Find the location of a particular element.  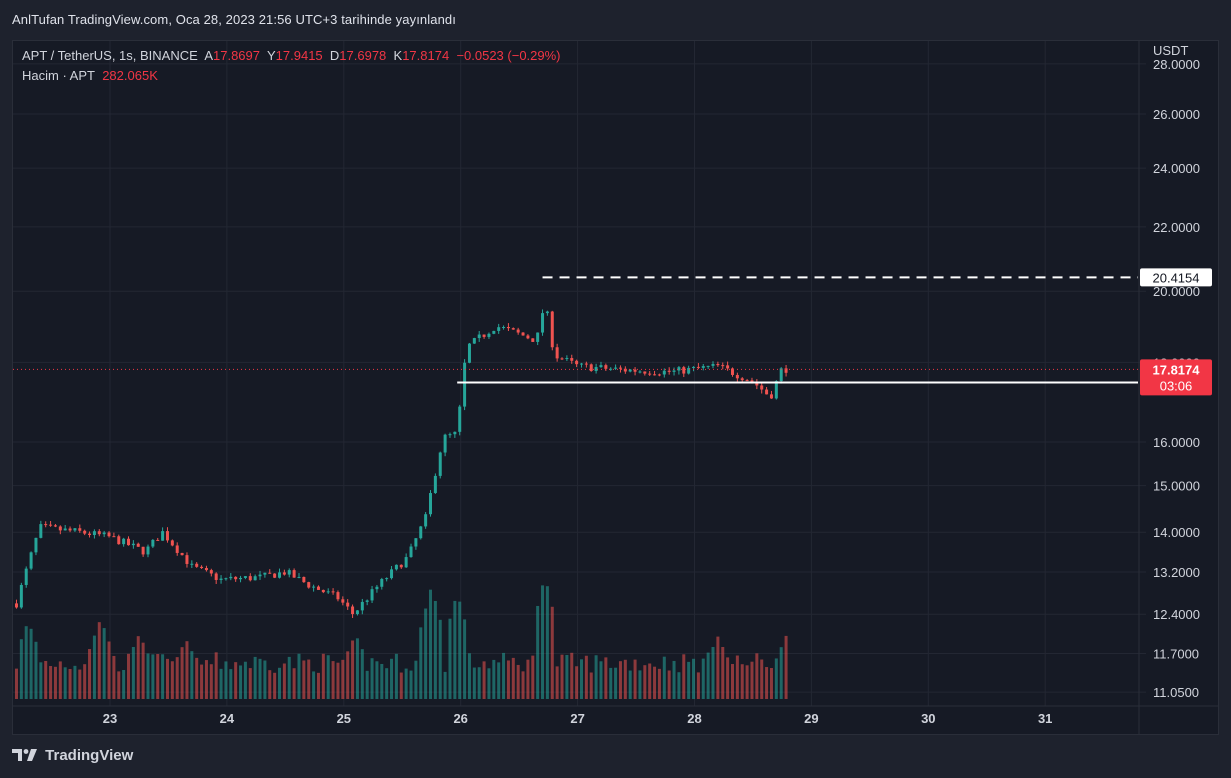

horizontal-lines is located at coordinates (575, 330).